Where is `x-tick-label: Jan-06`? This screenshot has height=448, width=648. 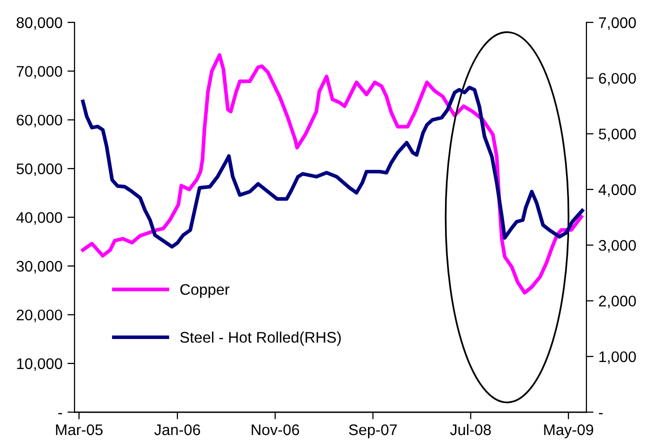 x-tick-label: Jan-06 is located at coordinates (177, 430).